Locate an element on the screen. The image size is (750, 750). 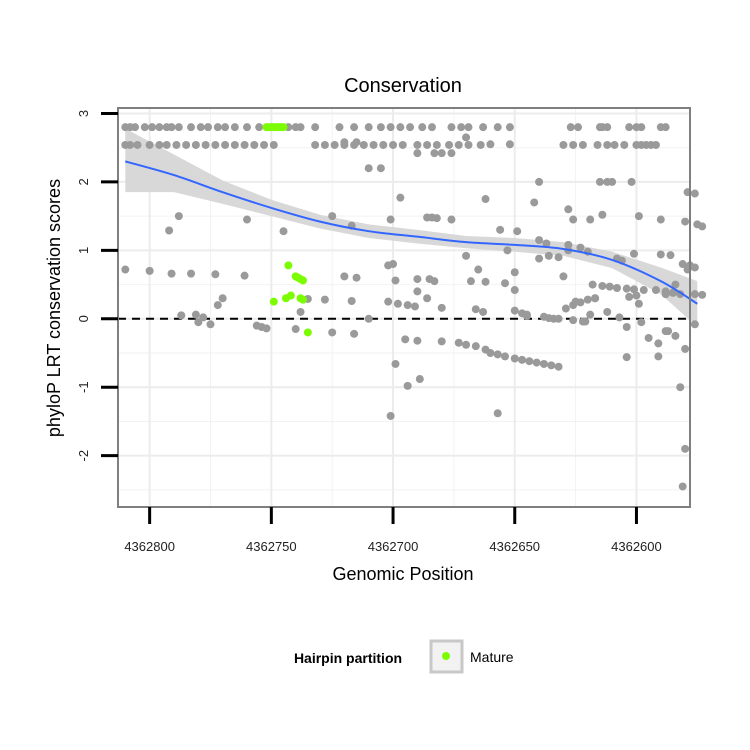
smooth-line-layer is located at coordinates (411, 232).